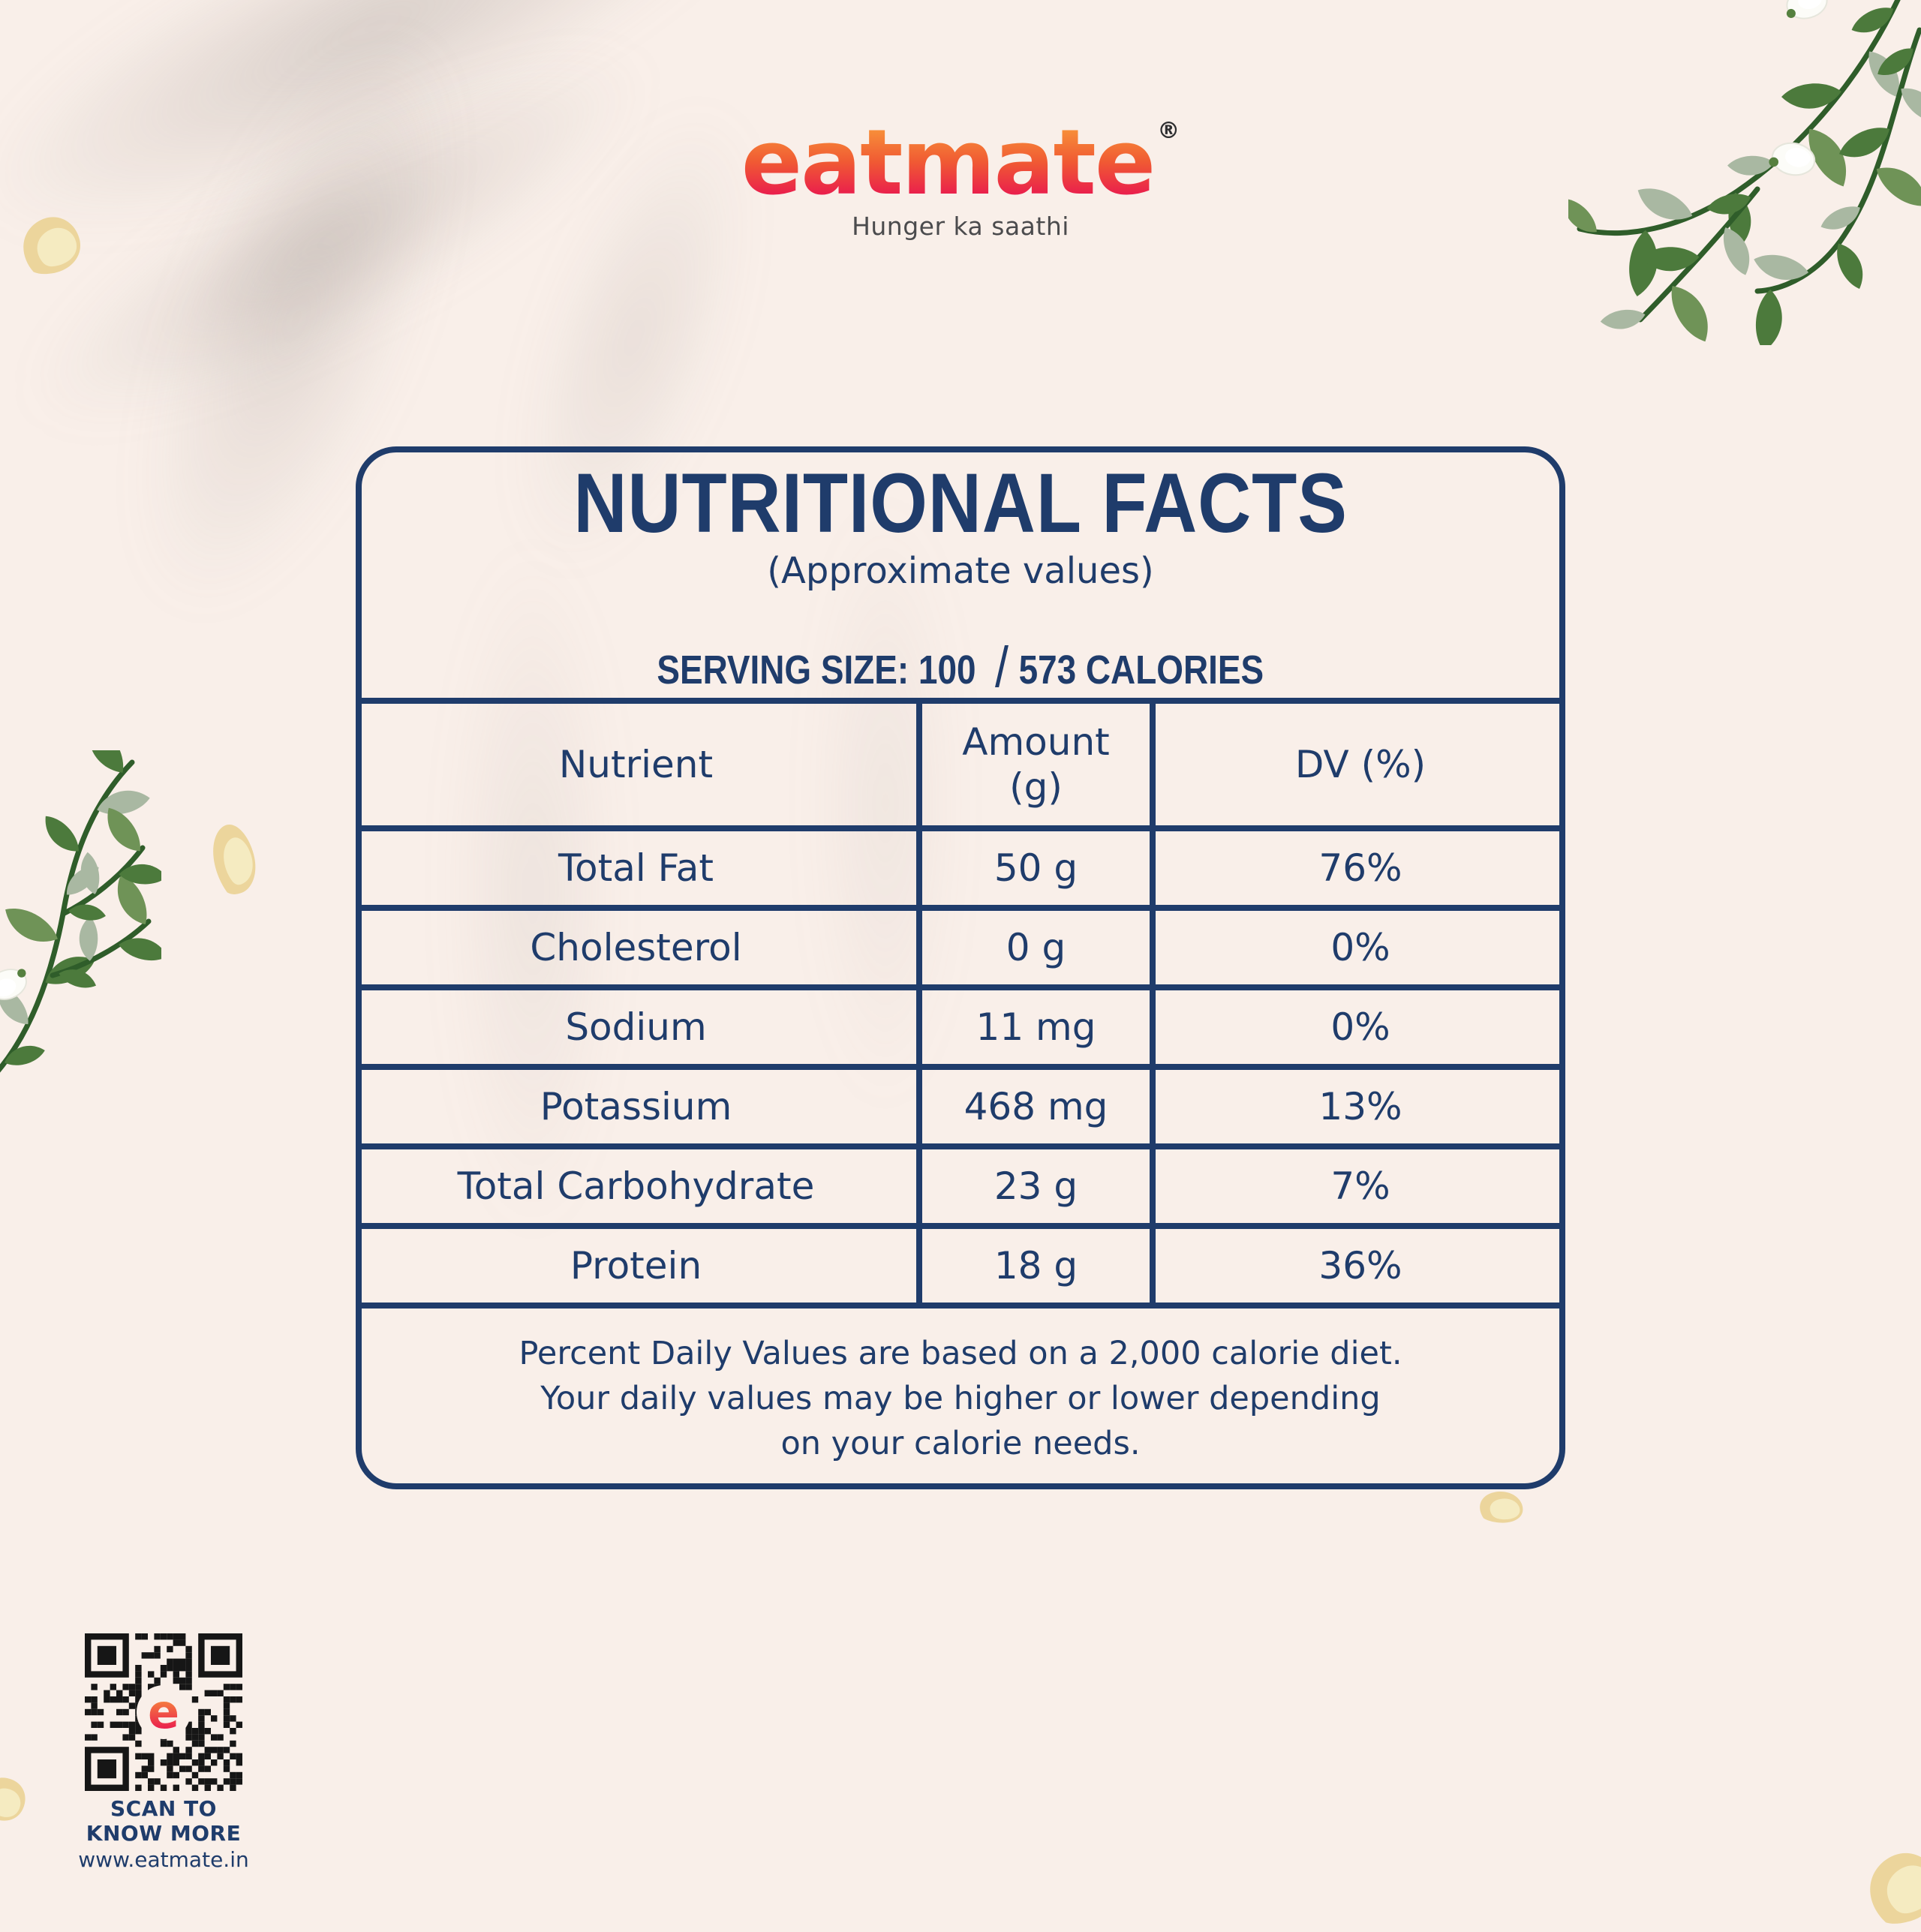 This screenshot has height=1932, width=1921. I want to click on nutrient-cell: Protein, so click(636, 1269).